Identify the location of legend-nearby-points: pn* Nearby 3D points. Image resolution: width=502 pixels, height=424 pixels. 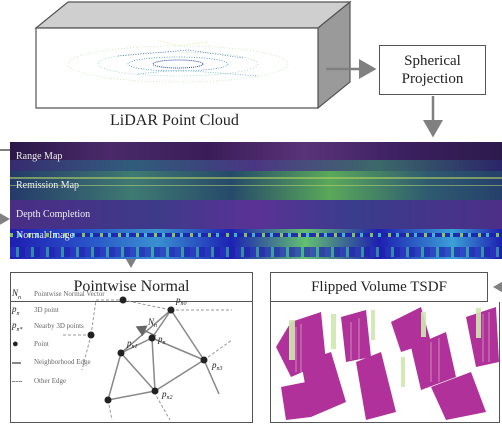
(48, 326).